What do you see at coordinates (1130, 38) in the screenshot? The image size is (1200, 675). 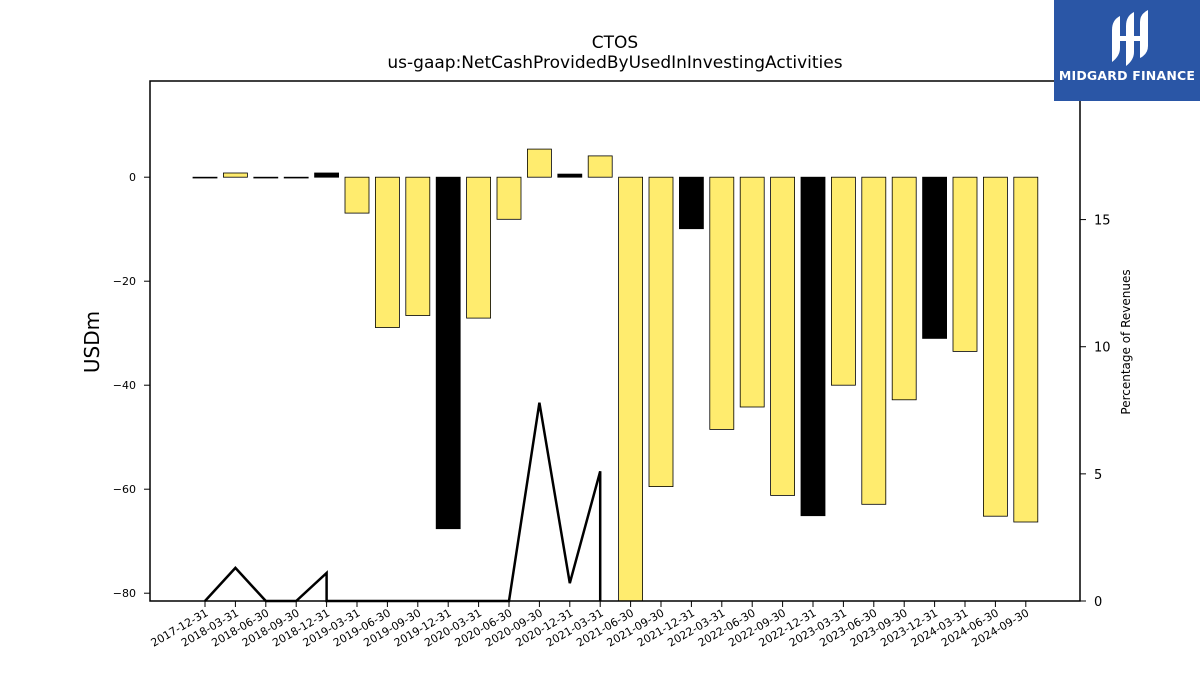 I see `midgard-logo-icon` at bounding box center [1130, 38].